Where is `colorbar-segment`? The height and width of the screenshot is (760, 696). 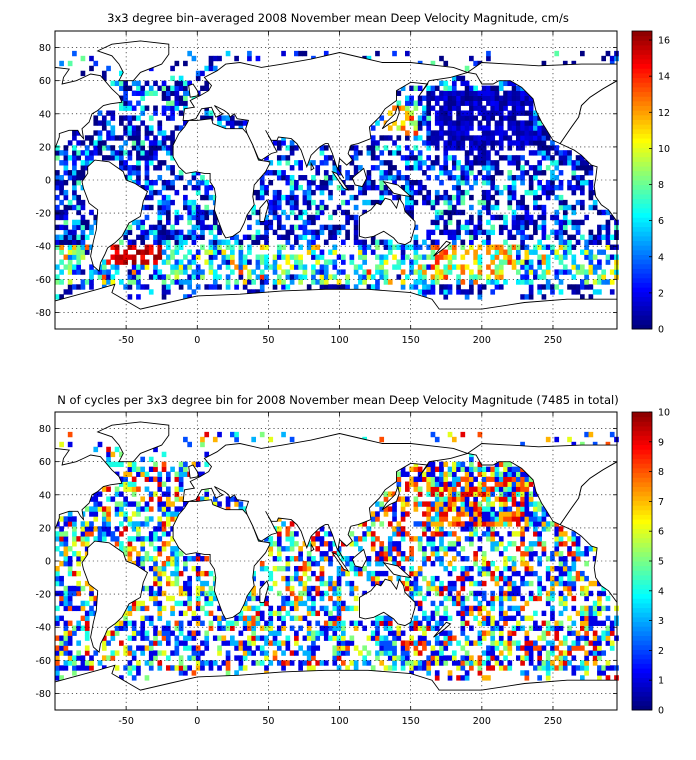
colorbar-segment is located at coordinates (642, 178).